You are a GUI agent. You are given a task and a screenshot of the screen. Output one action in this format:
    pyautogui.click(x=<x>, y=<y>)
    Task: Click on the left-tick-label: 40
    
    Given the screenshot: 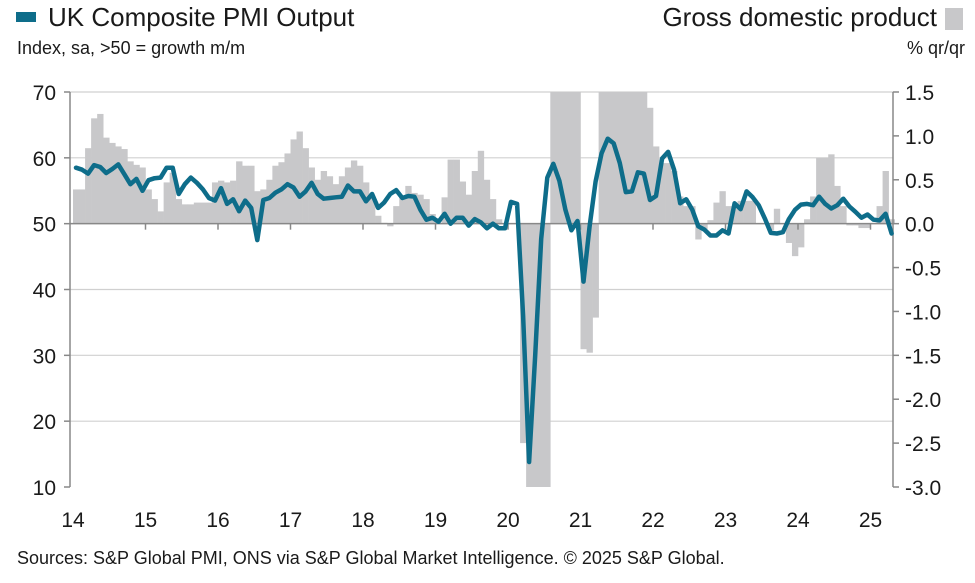 What is the action you would take?
    pyautogui.click(x=44, y=291)
    